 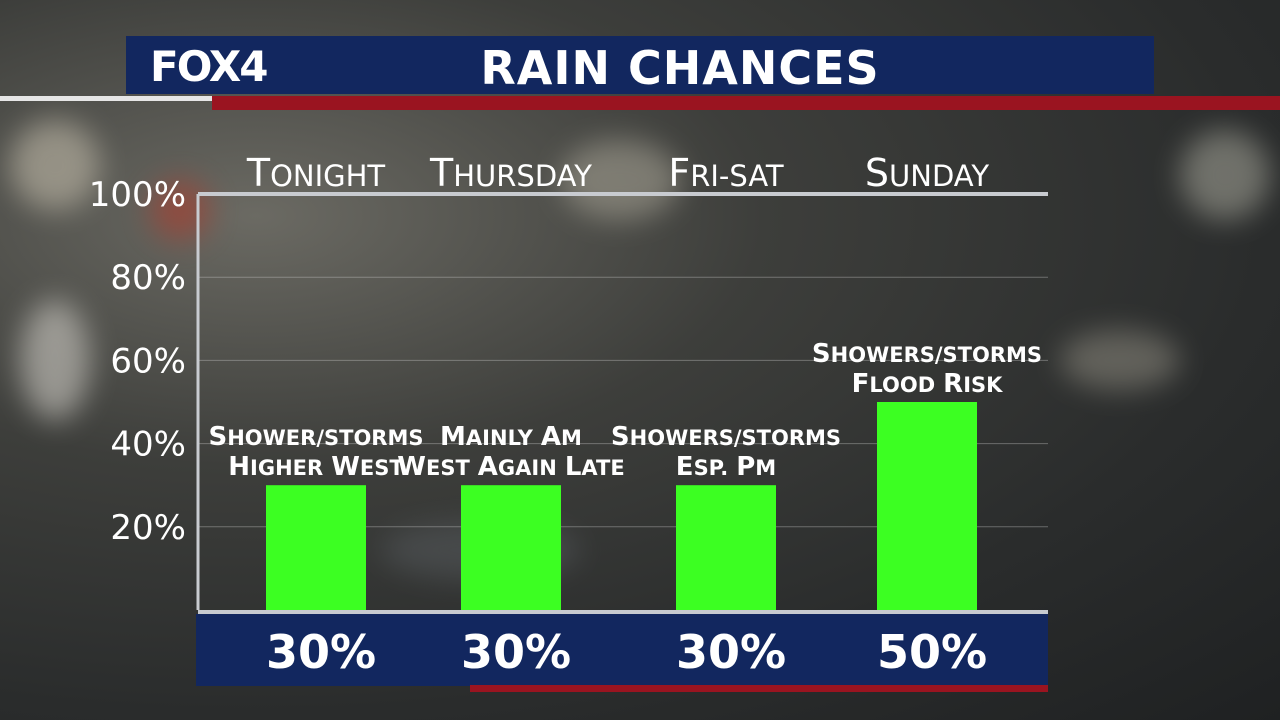 I want to click on value-label: 50%, so click(x=932, y=652).